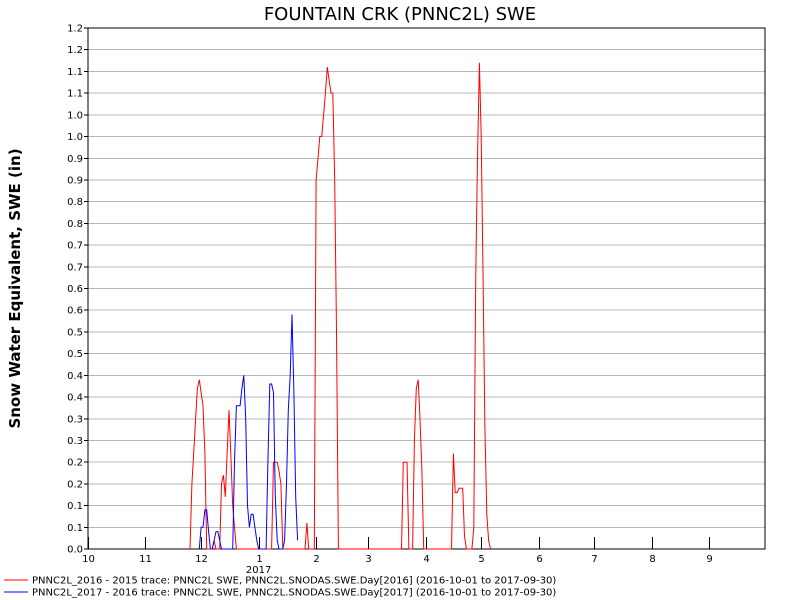 The image size is (800, 600). I want to click on x-tick-label: 11, so click(145, 559).